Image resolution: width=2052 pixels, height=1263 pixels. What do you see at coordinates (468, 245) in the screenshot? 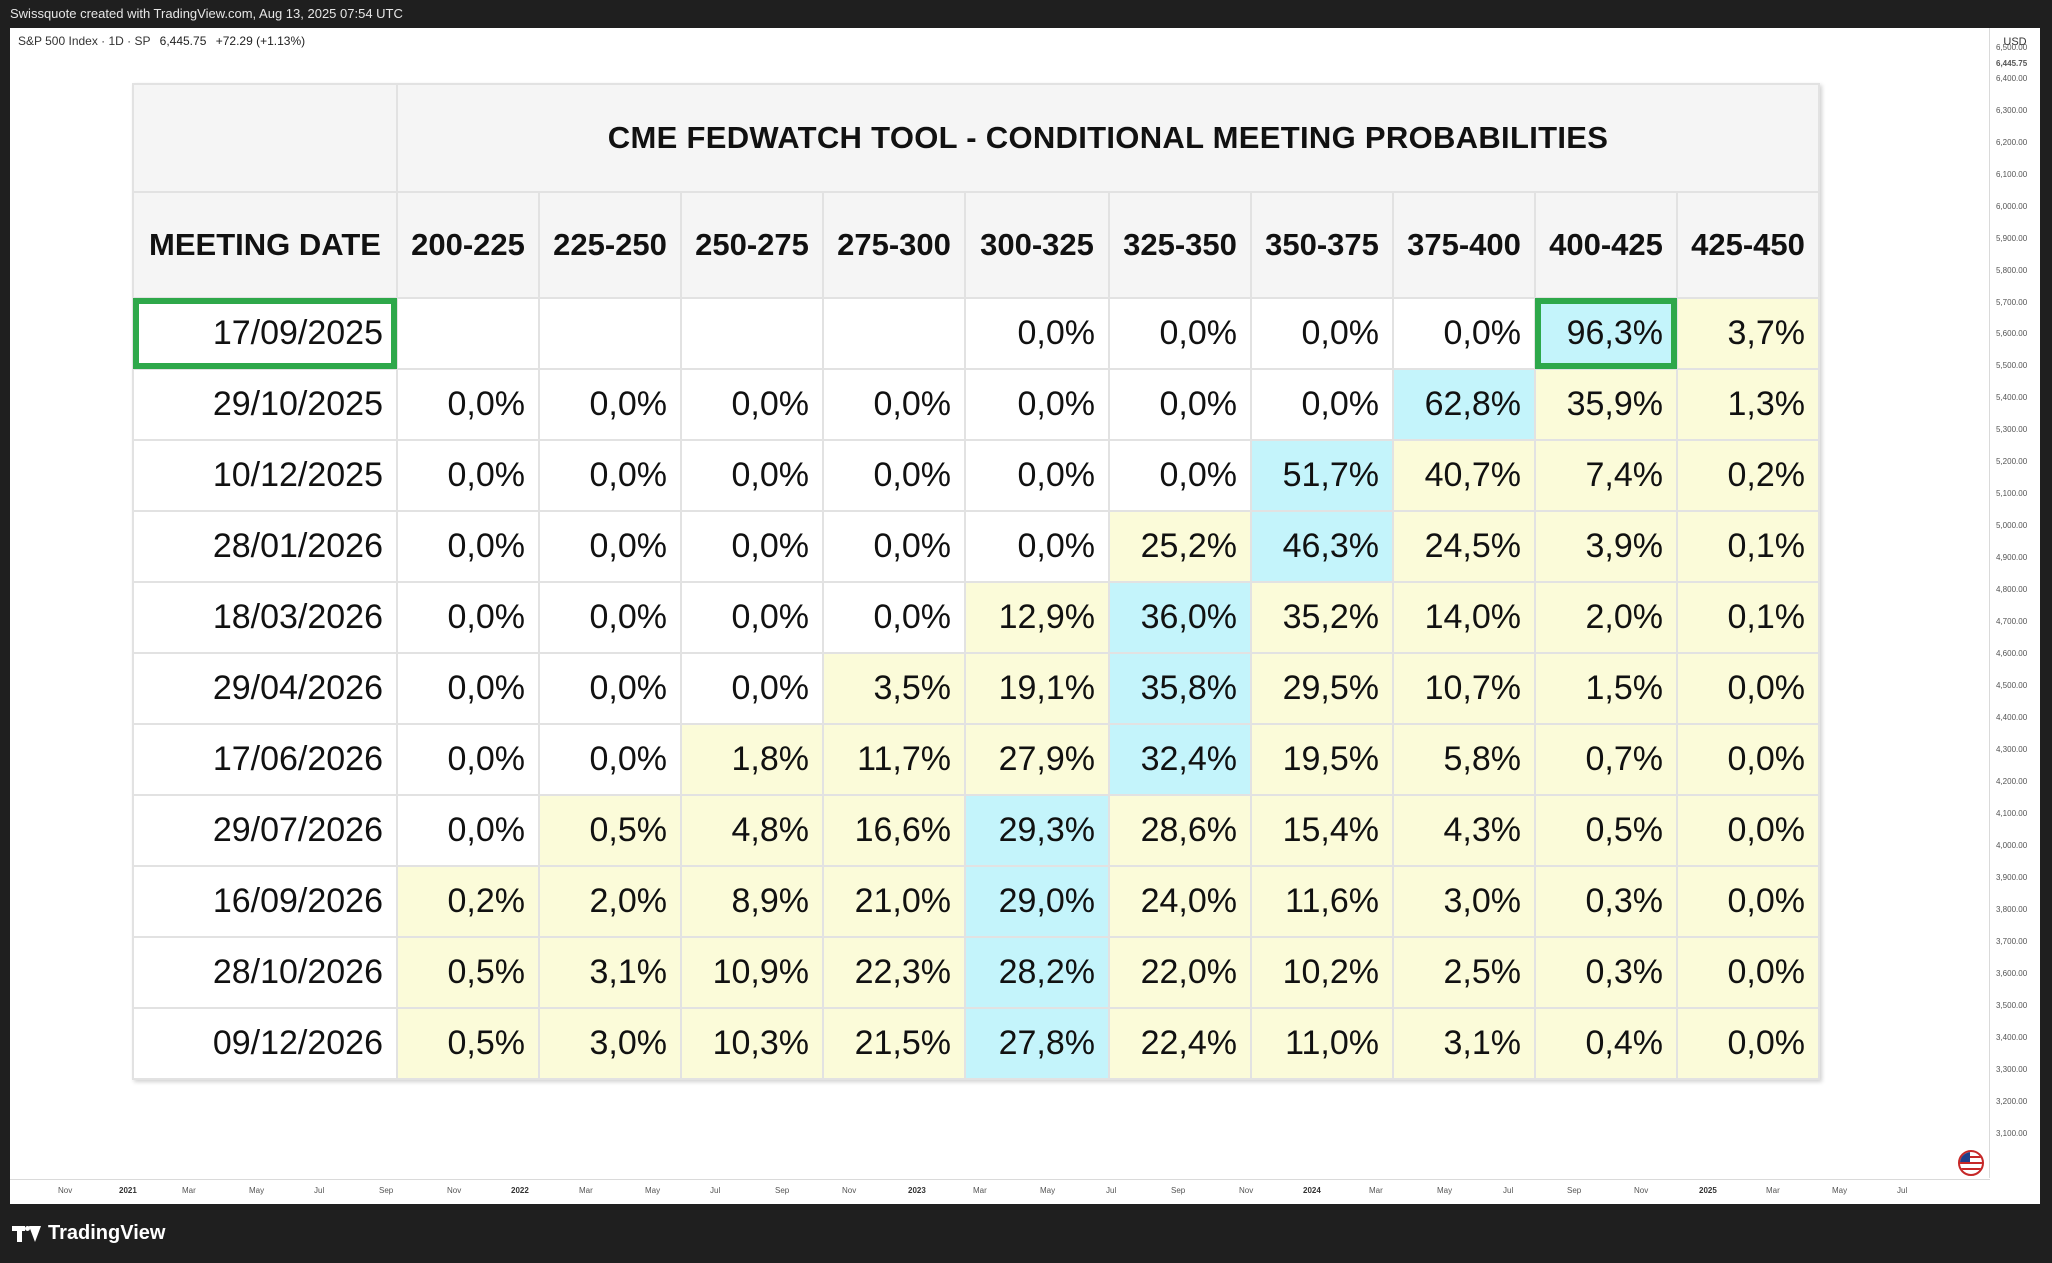
I see `rate-range-header: 200-225` at bounding box center [468, 245].